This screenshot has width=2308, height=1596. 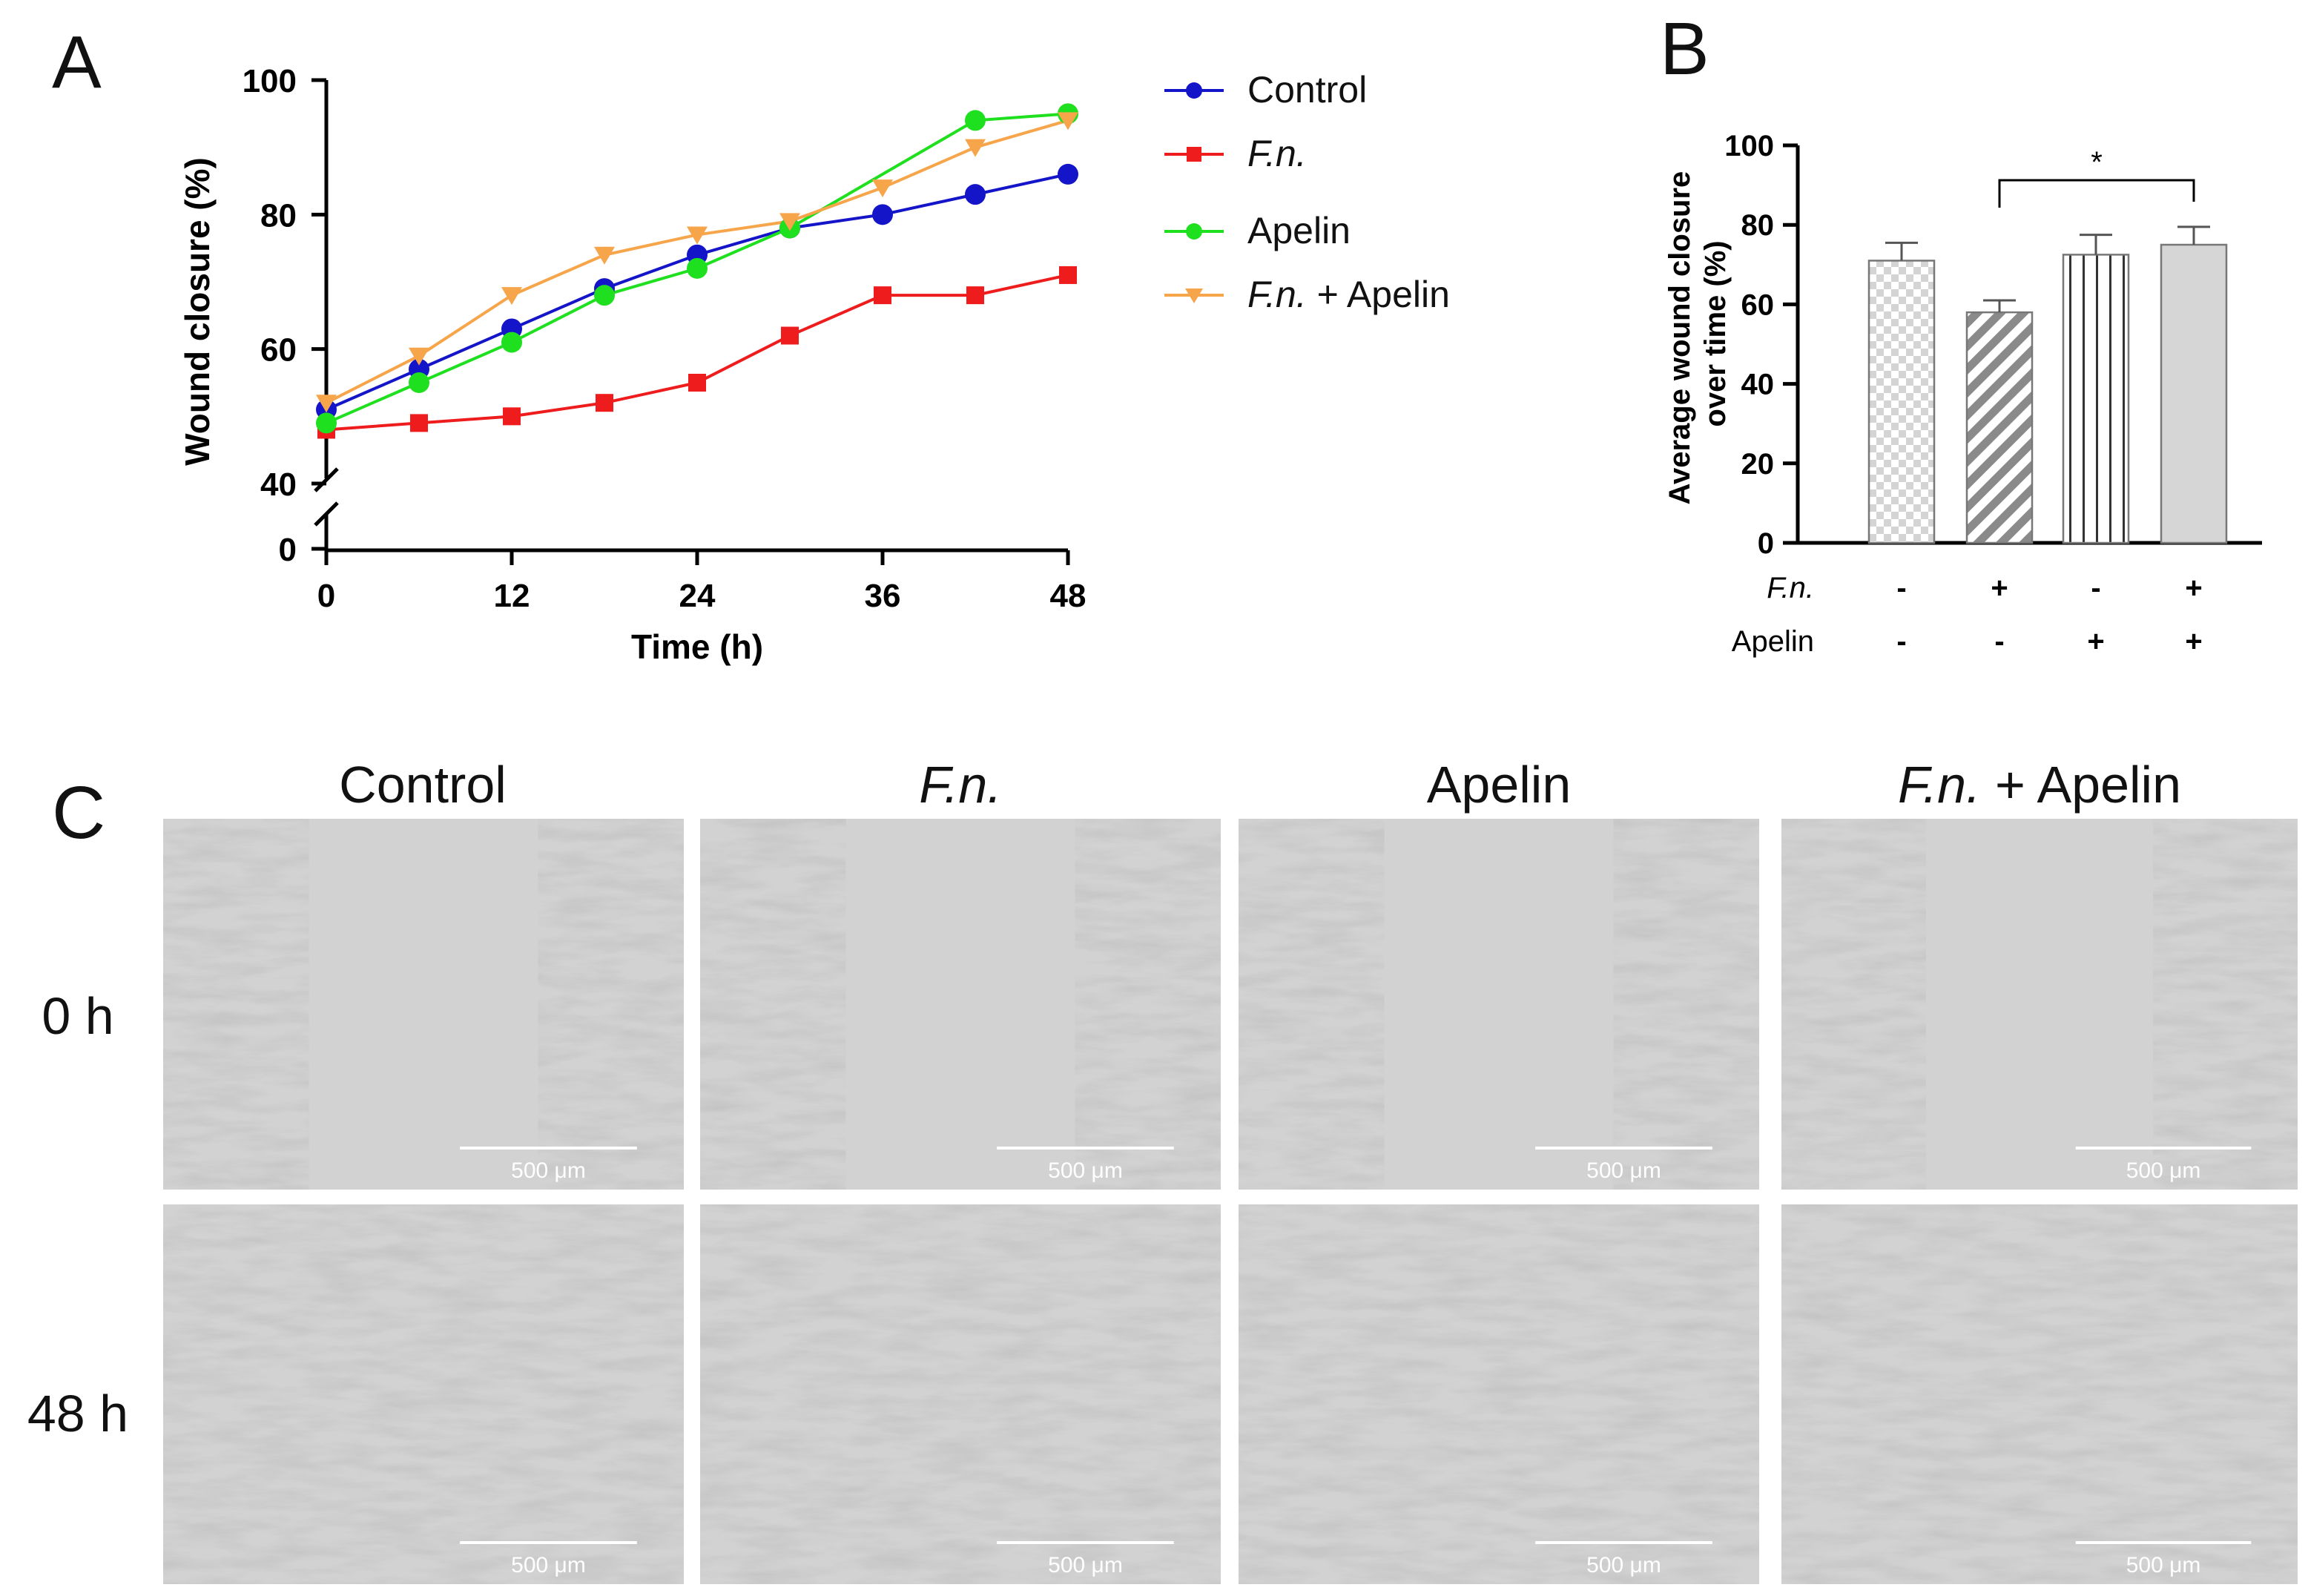 What do you see at coordinates (2097, 162) in the screenshot?
I see `significance-label: *` at bounding box center [2097, 162].